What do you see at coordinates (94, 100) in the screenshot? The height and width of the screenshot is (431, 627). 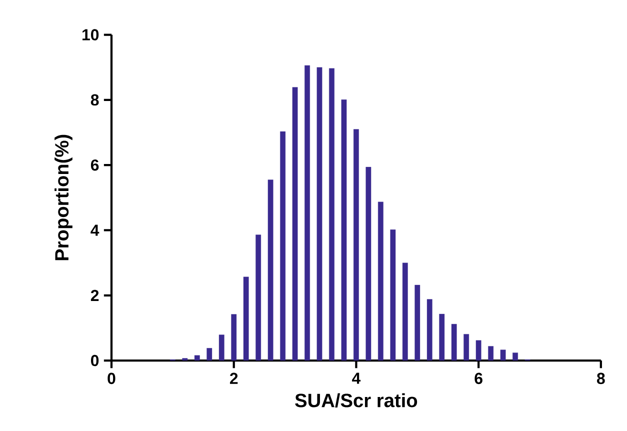 I see `y-tick-label: 8` at bounding box center [94, 100].